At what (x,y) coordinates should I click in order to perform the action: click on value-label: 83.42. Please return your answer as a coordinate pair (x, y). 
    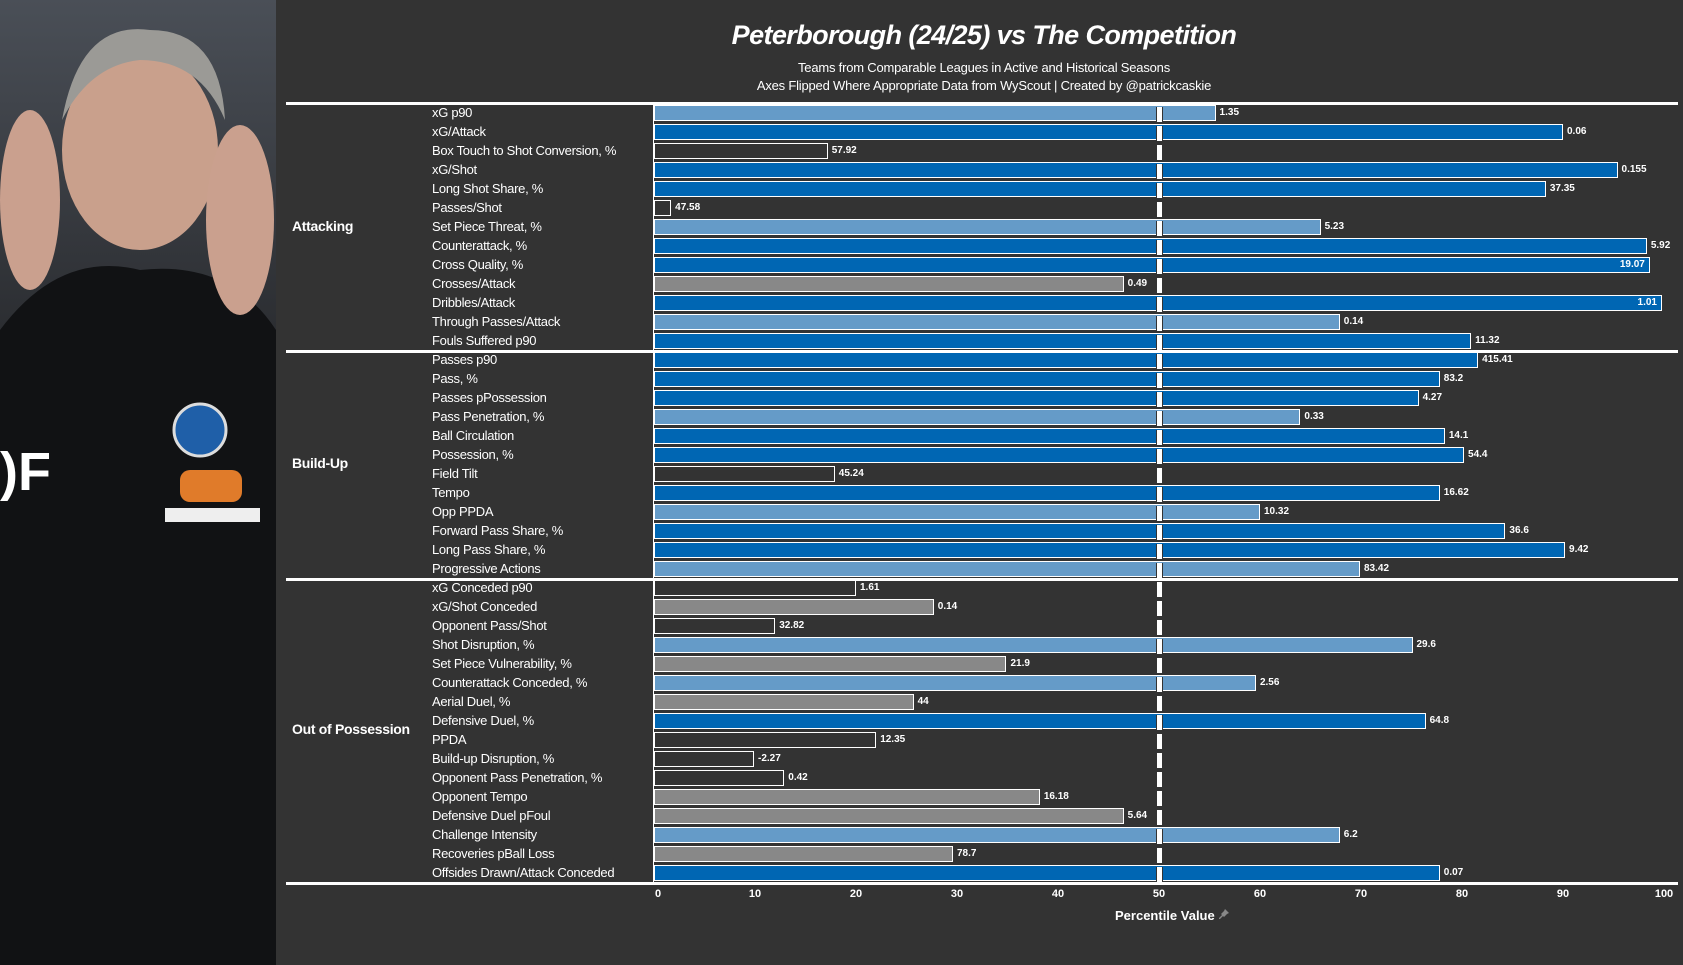
    Looking at the image, I should click on (1376, 568).